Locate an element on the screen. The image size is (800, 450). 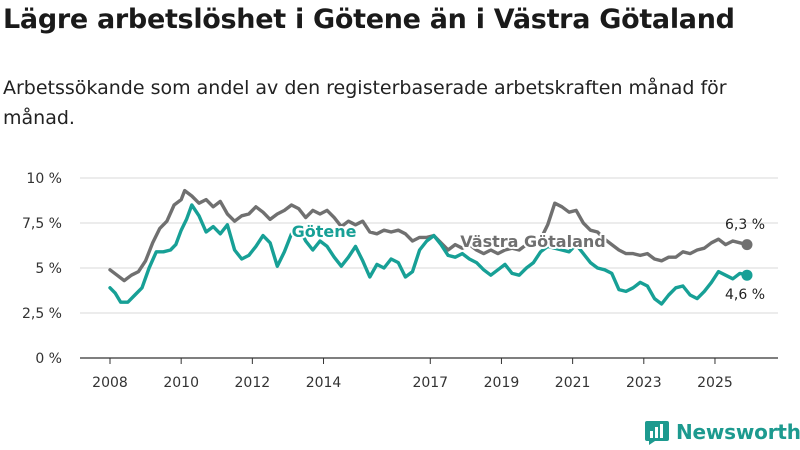
bar-chart-icon is located at coordinates (657, 433).